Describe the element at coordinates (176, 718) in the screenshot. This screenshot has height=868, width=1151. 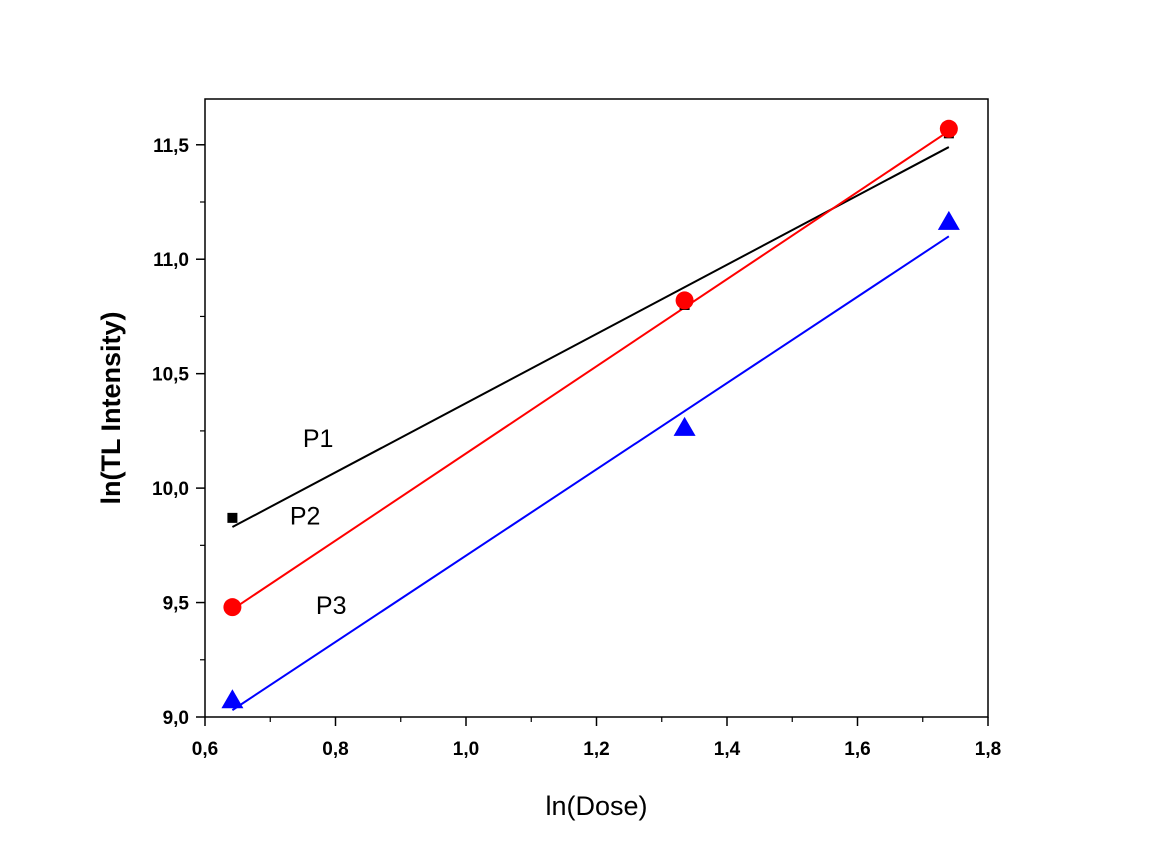
I see `y-tick-label: 9,0` at that location.